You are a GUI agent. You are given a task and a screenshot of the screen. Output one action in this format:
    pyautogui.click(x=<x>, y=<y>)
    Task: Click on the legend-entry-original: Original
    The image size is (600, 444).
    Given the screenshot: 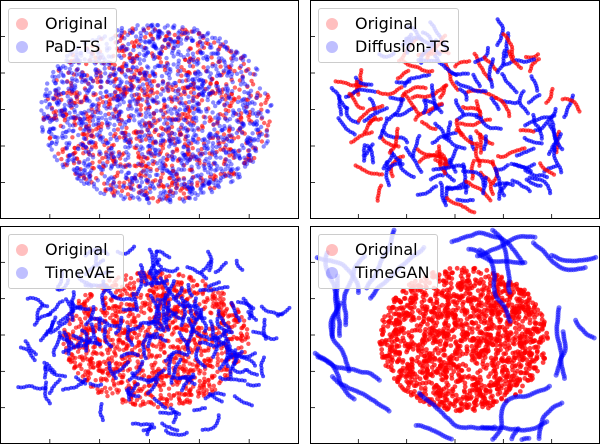 What is the action you would take?
    pyautogui.click(x=388, y=23)
    